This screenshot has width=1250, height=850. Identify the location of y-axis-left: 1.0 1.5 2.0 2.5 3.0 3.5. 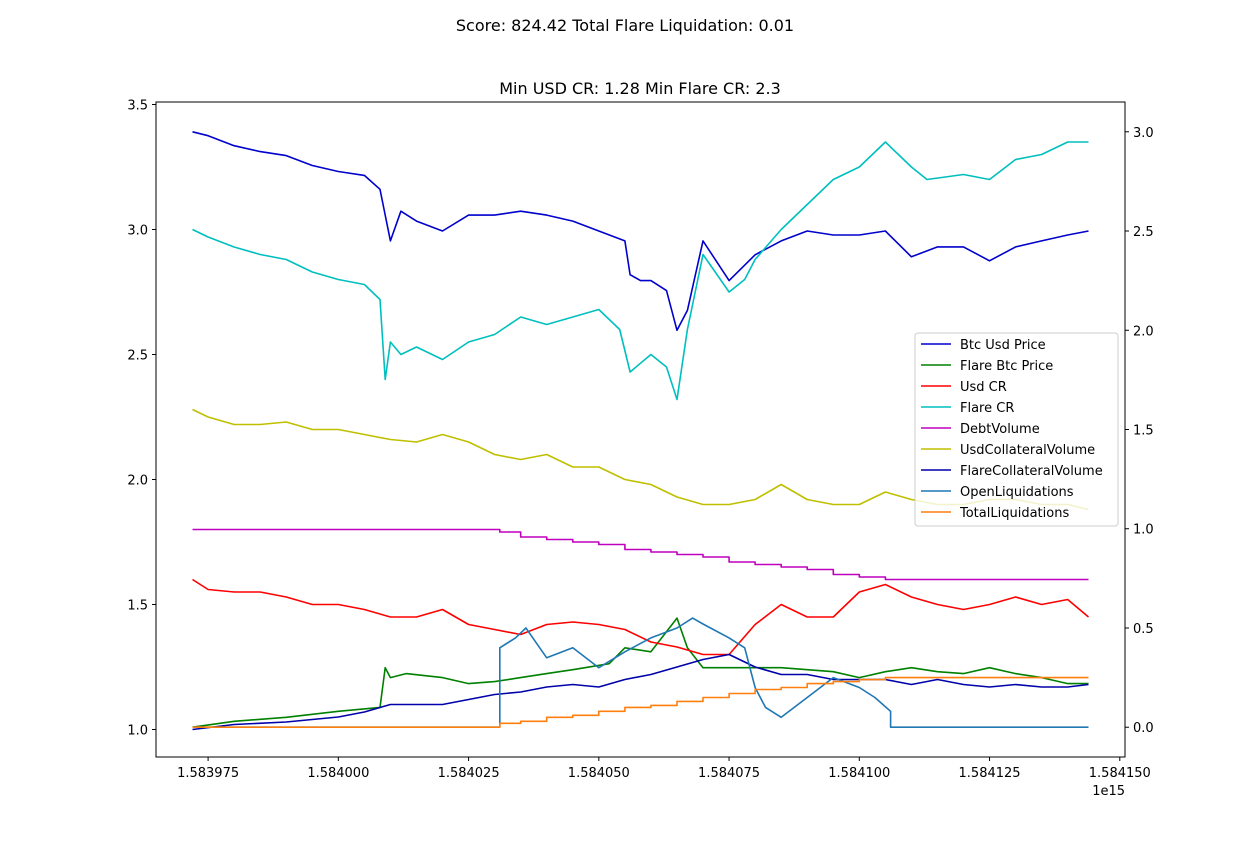
(141, 419).